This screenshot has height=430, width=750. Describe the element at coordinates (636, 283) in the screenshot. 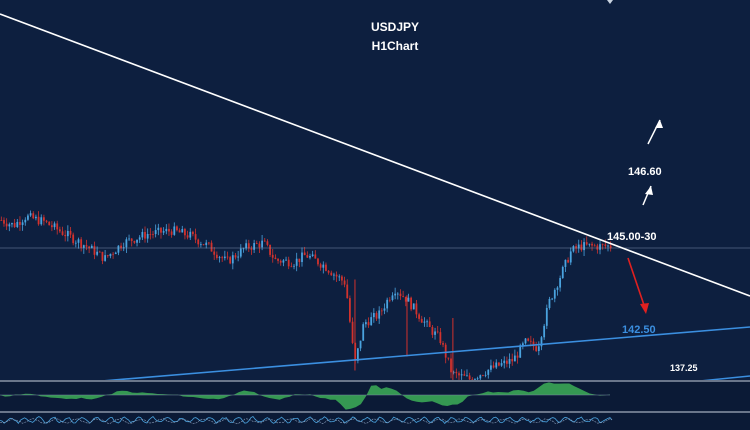

I see `down-arrow-line` at that location.